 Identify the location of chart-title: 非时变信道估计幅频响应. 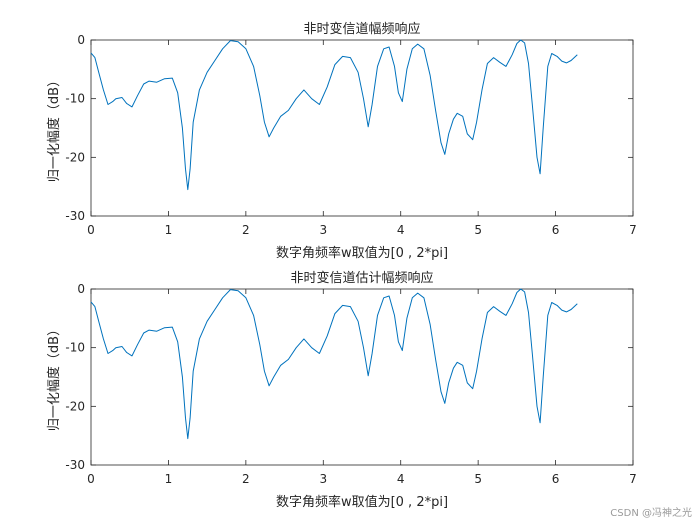
(361, 278).